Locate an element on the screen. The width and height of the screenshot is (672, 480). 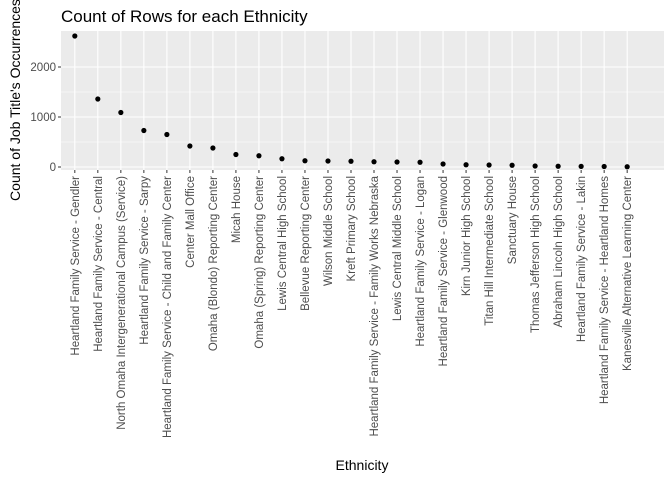
y-tick-label: 1000 is located at coordinates (43, 118).